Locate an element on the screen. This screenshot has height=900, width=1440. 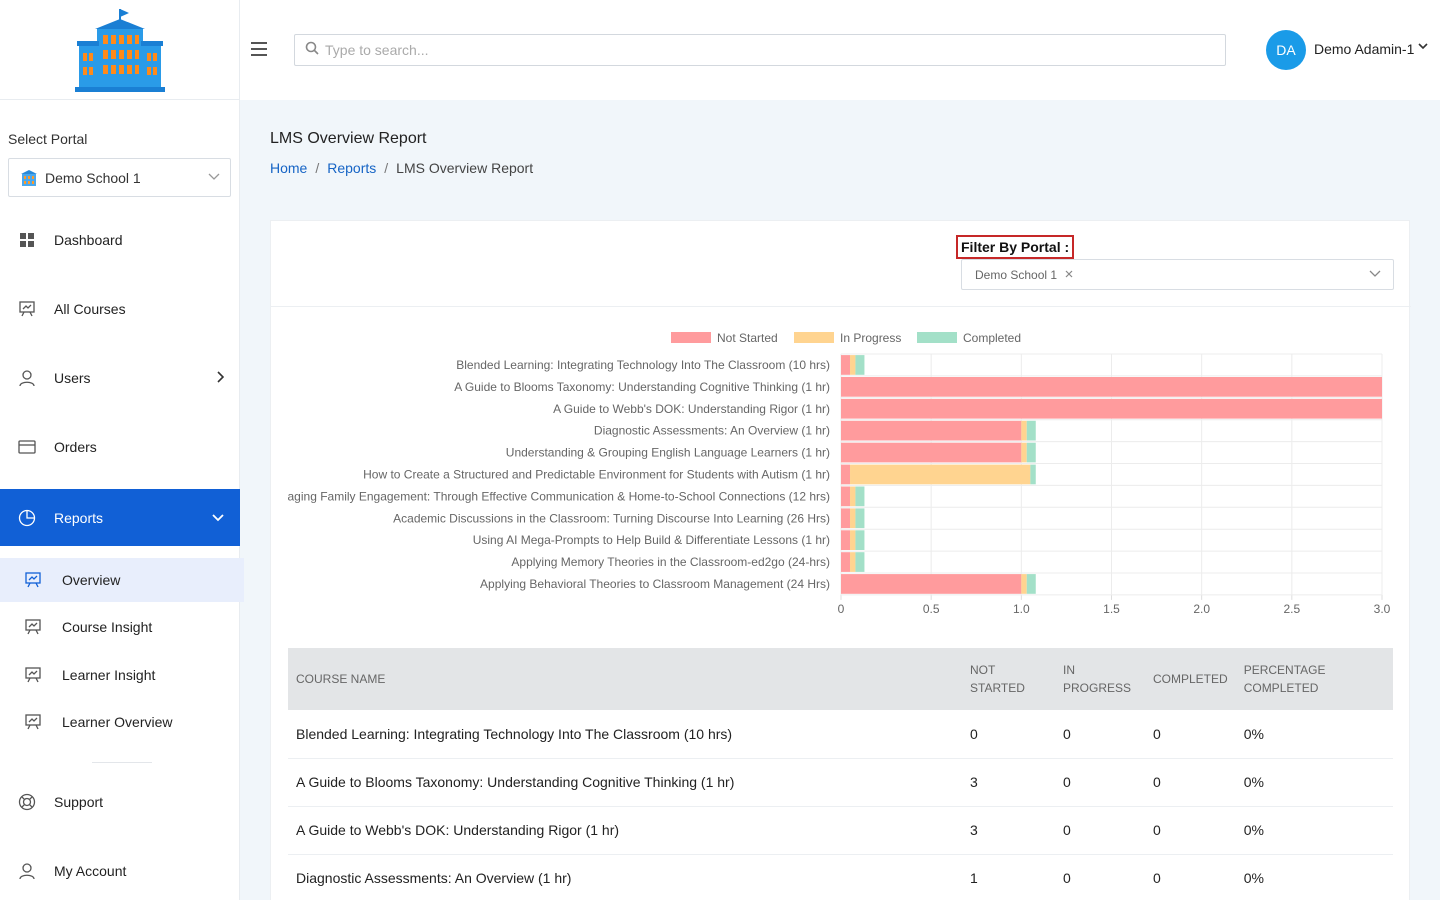
search-input is located at coordinates (765, 50).